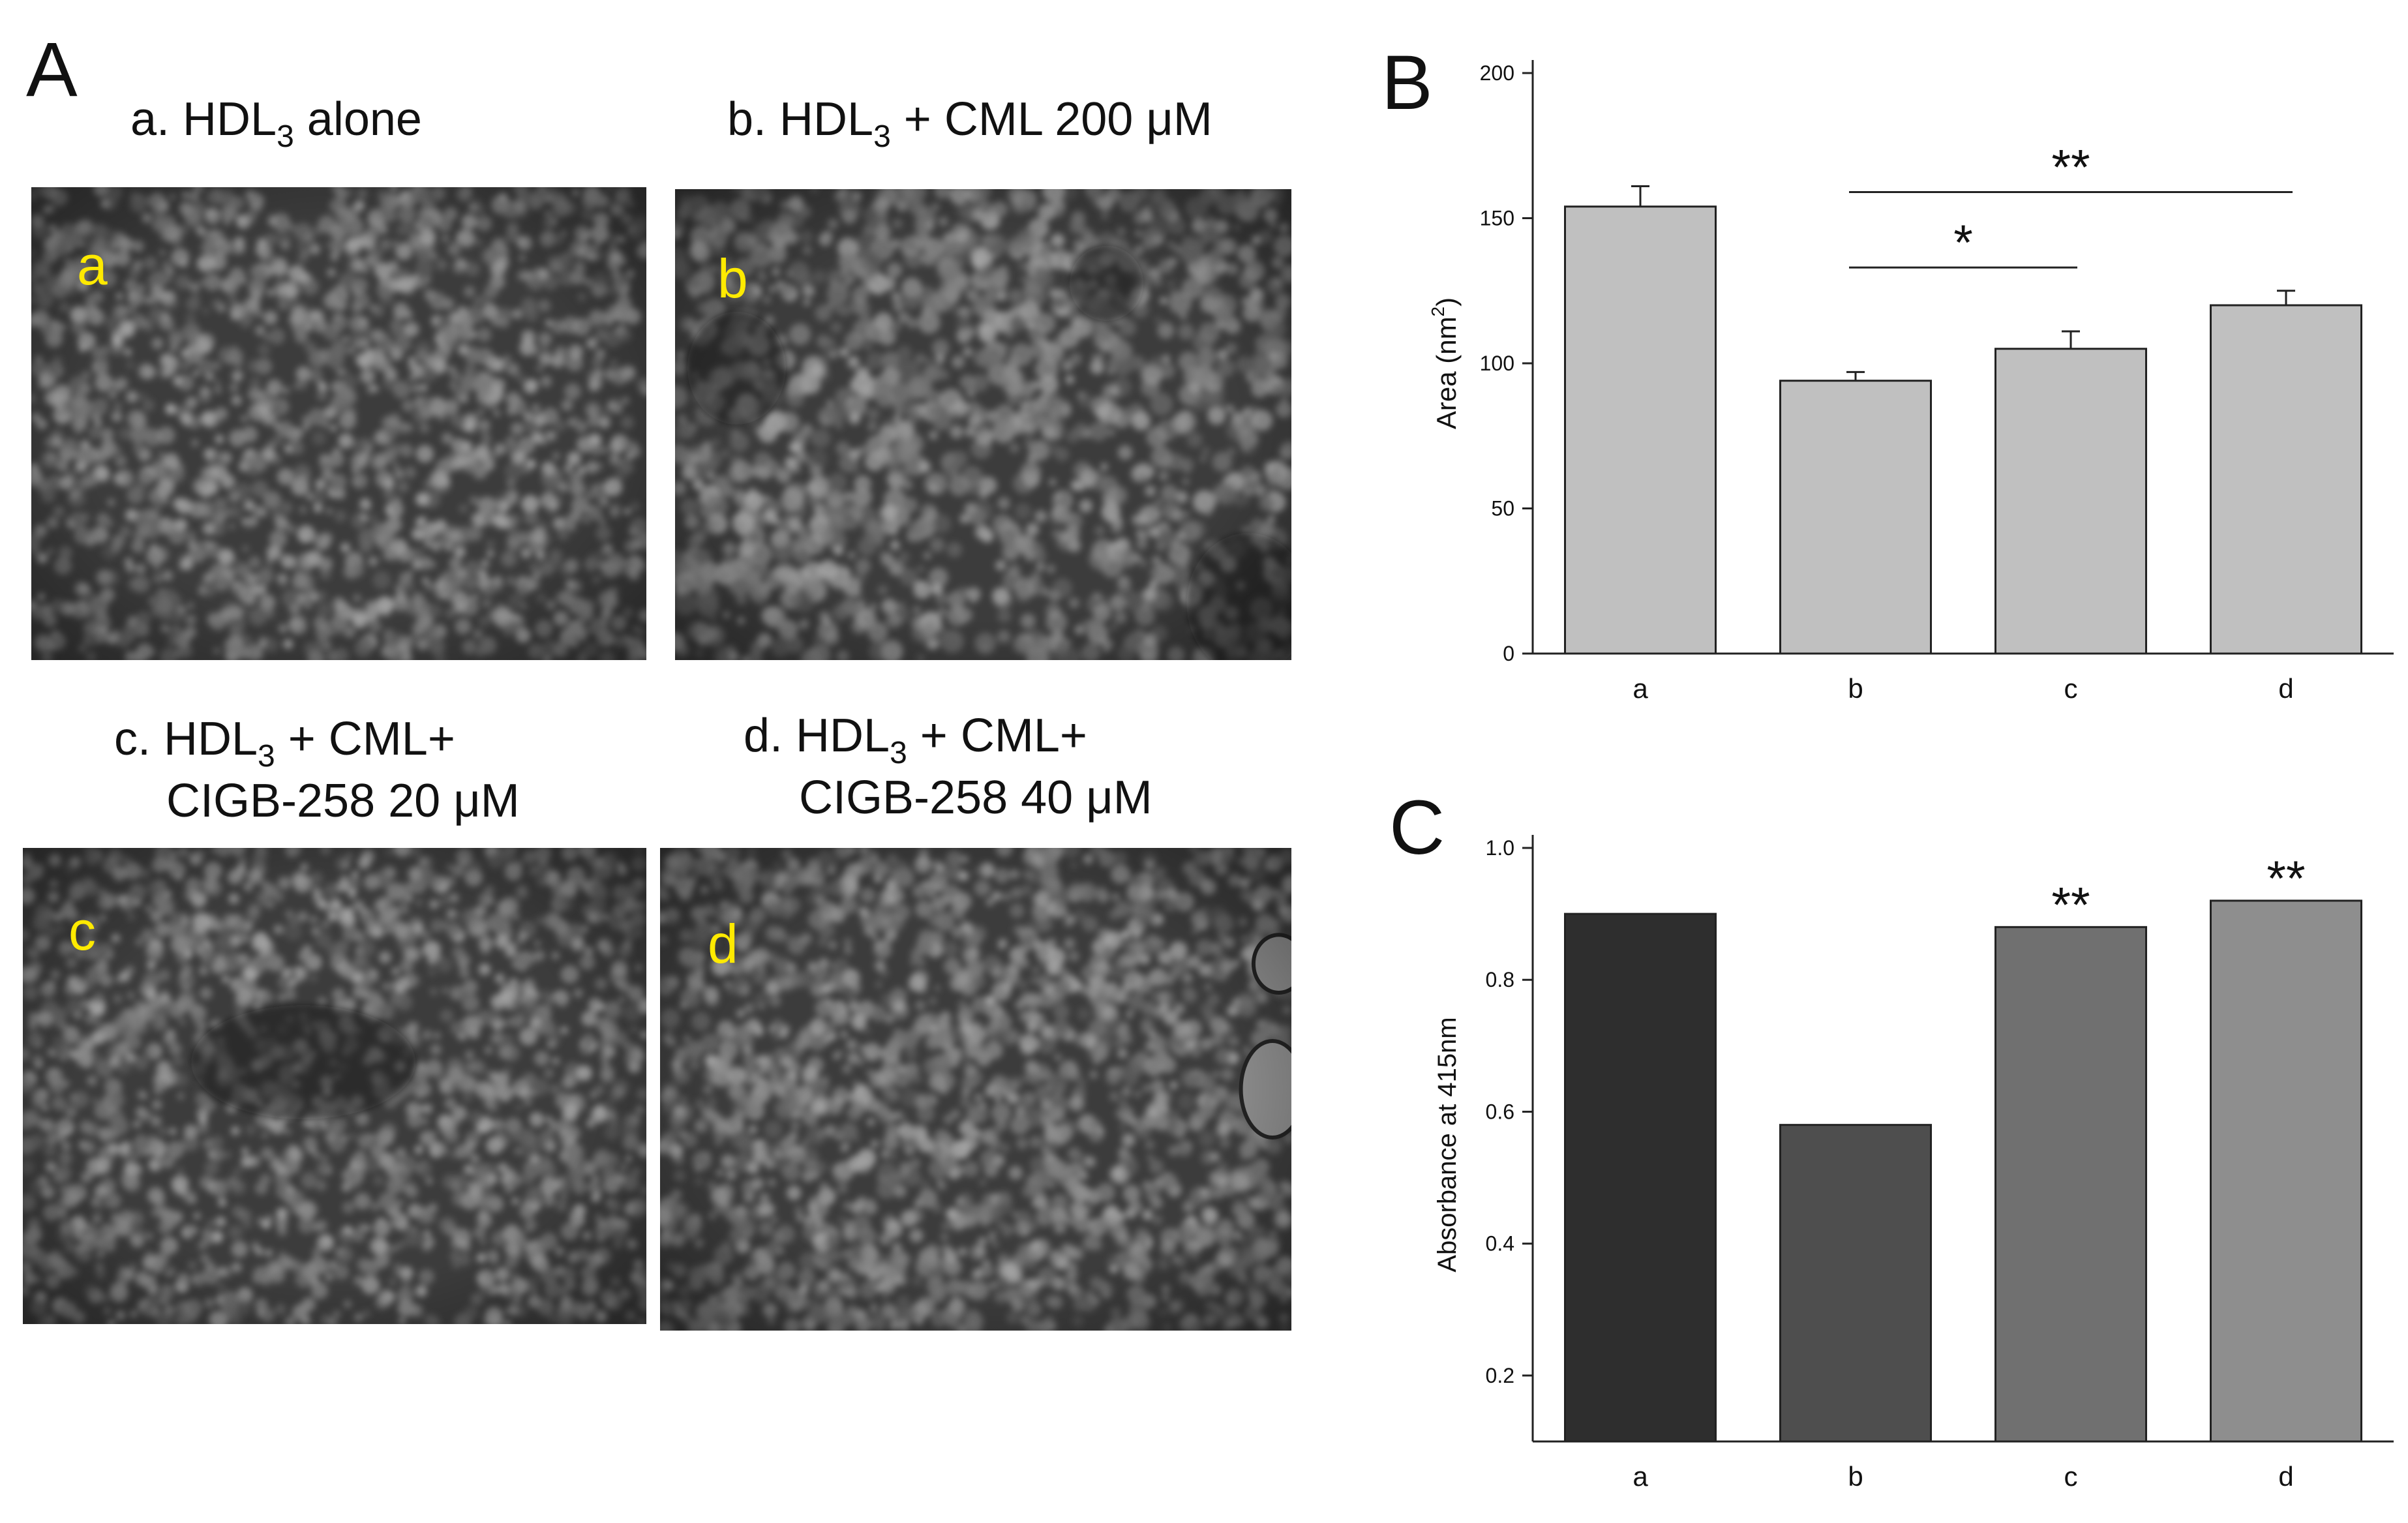 This screenshot has width=2408, height=1523. Describe the element at coordinates (2285, 879) in the screenshot. I see `annotation-d: **` at that location.